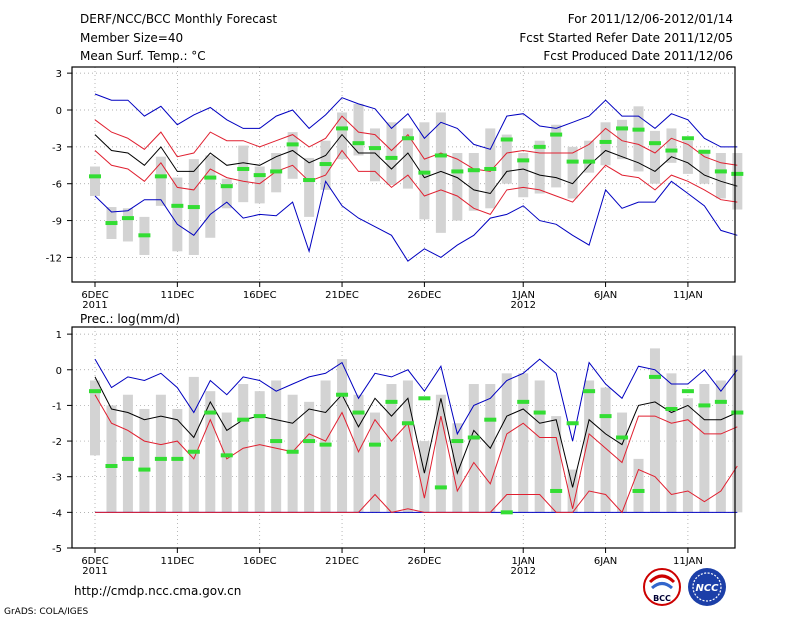 The height and width of the screenshot is (622, 800). What do you see at coordinates (662, 587) in the screenshot?
I see `bcc-logo: BCC` at bounding box center [662, 587].